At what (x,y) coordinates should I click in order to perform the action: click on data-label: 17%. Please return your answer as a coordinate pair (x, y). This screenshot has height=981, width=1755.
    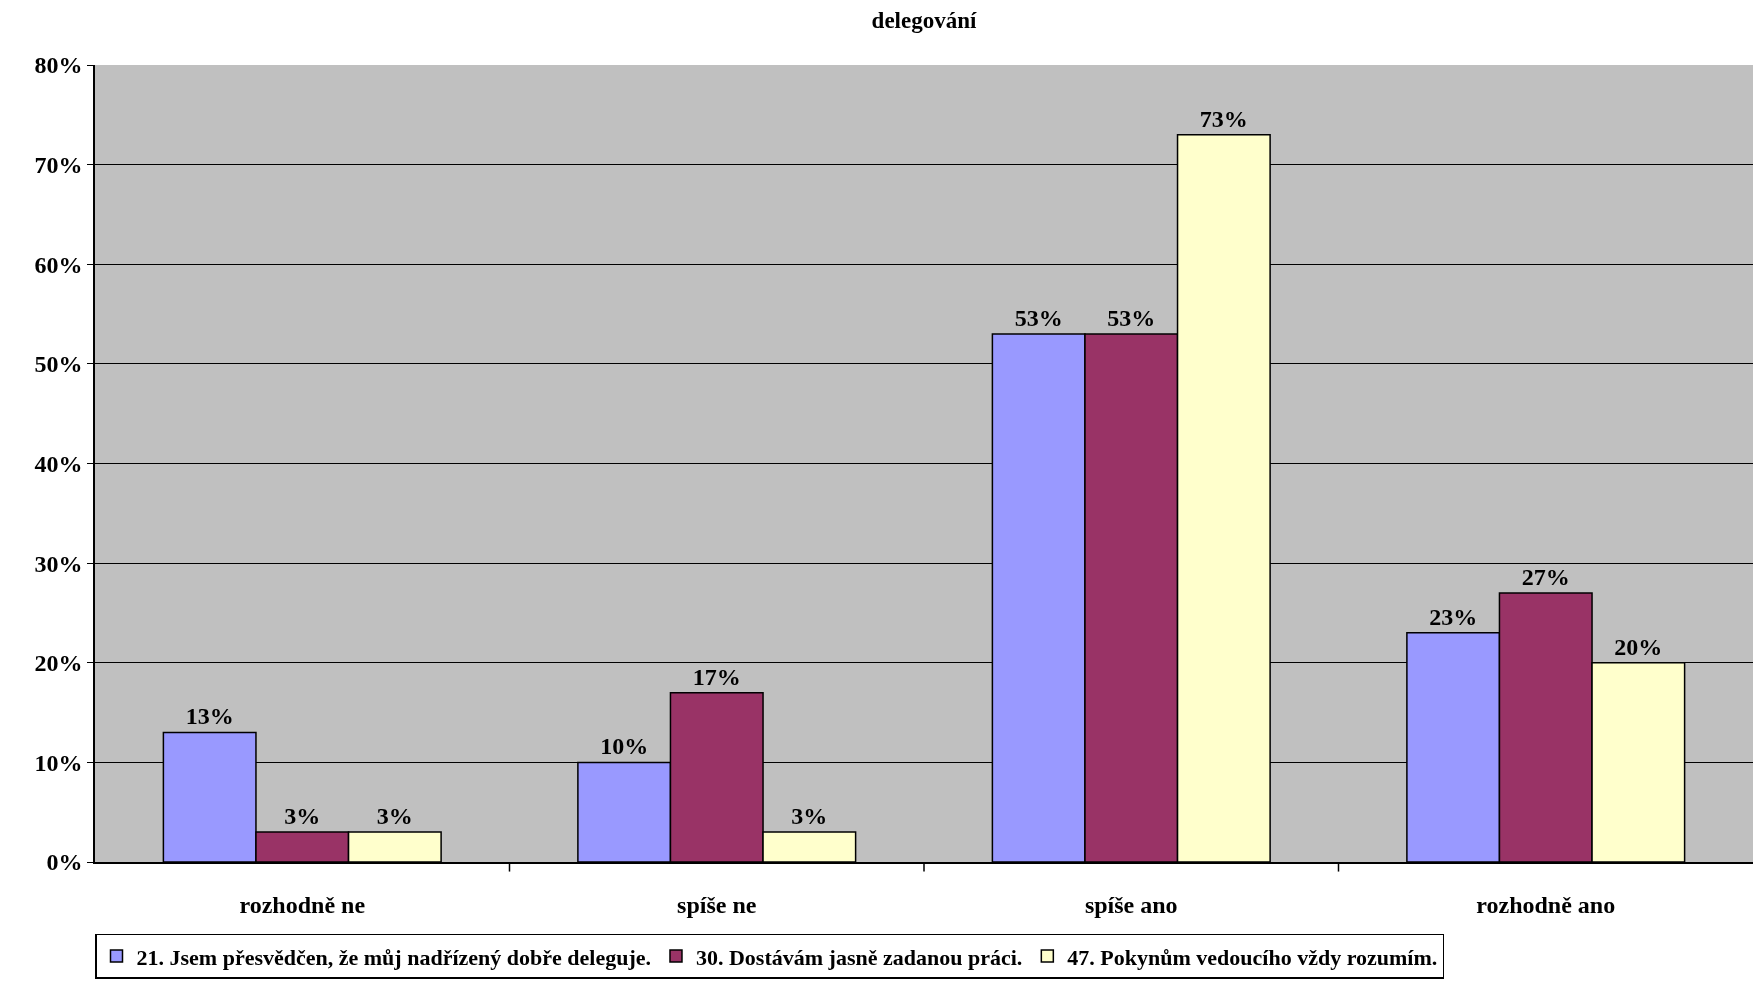
    Looking at the image, I should click on (716, 676).